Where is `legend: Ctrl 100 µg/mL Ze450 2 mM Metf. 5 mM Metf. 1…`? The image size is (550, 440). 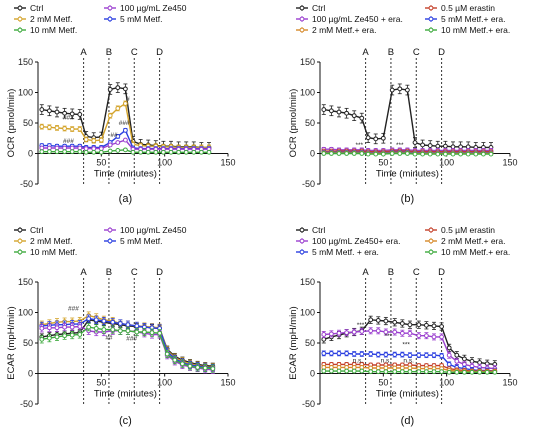
legend: Ctrl 100 µg/mL Ze450 2 mM Metf. 5 mM Metf. 1… is located at coordinates (100, 19).